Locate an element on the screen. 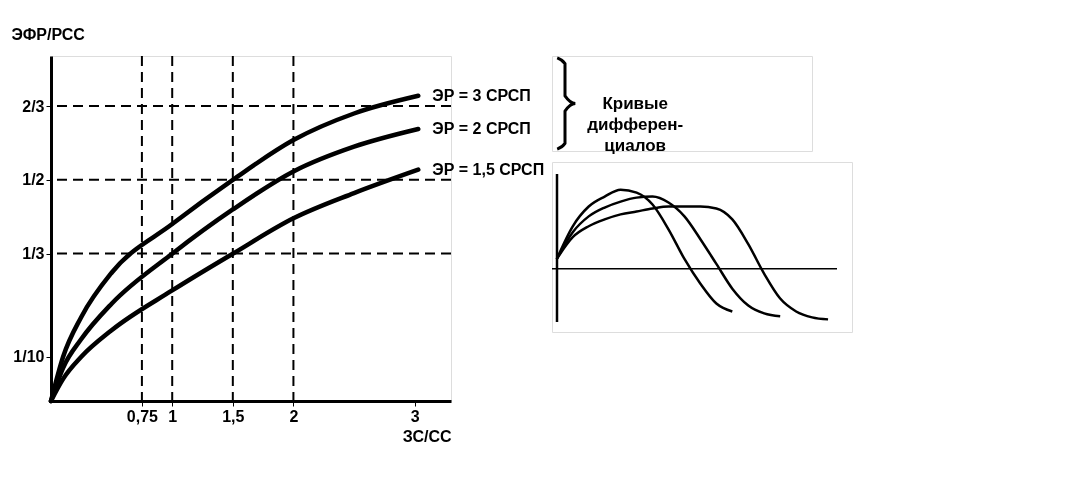  y-tick-label: 1/2 is located at coordinates (33, 180).